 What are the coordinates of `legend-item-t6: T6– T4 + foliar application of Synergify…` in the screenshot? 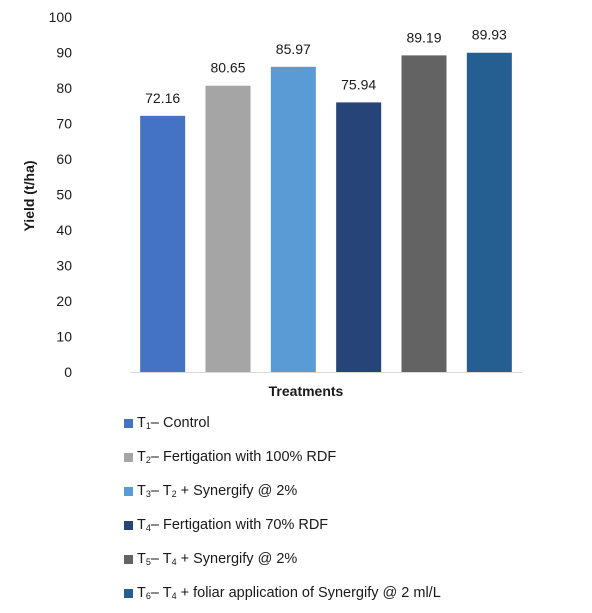 It's located at (354, 593).